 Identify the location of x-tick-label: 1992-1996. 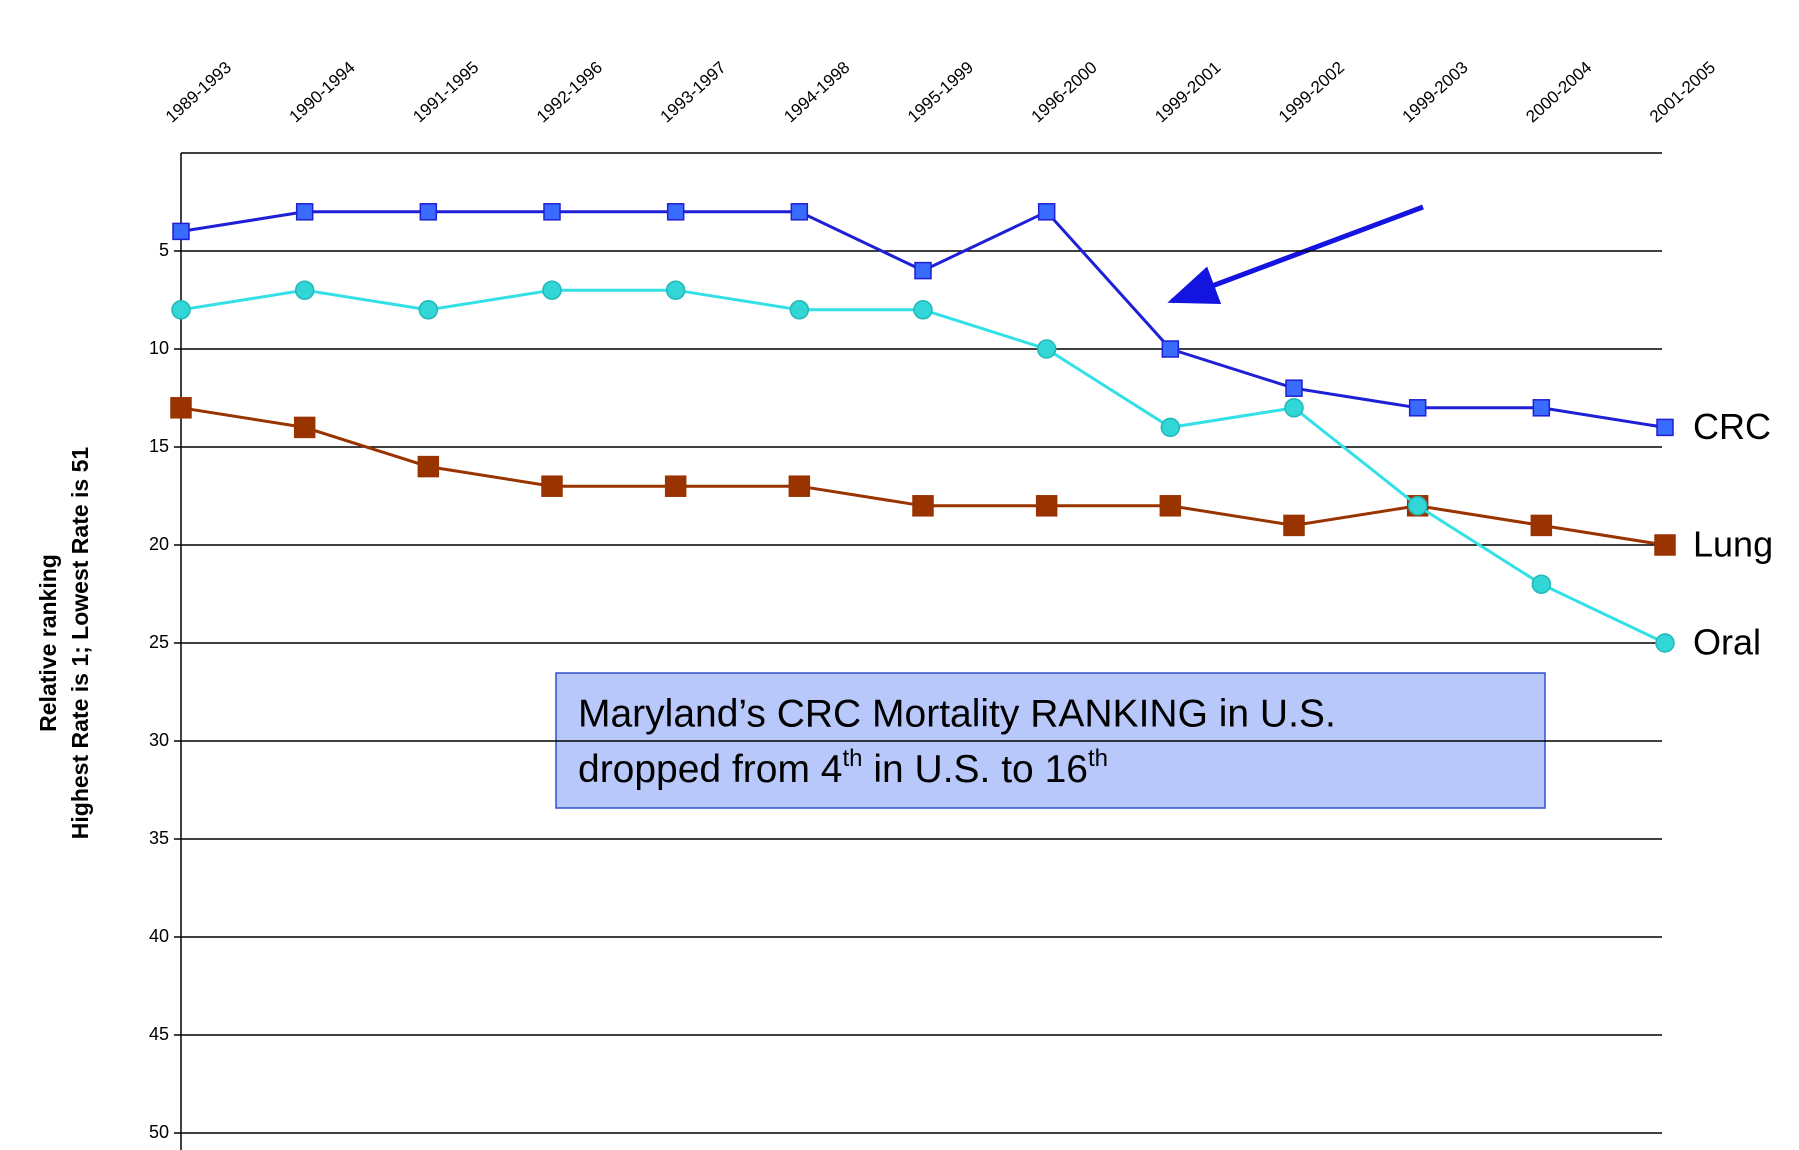
(569, 92).